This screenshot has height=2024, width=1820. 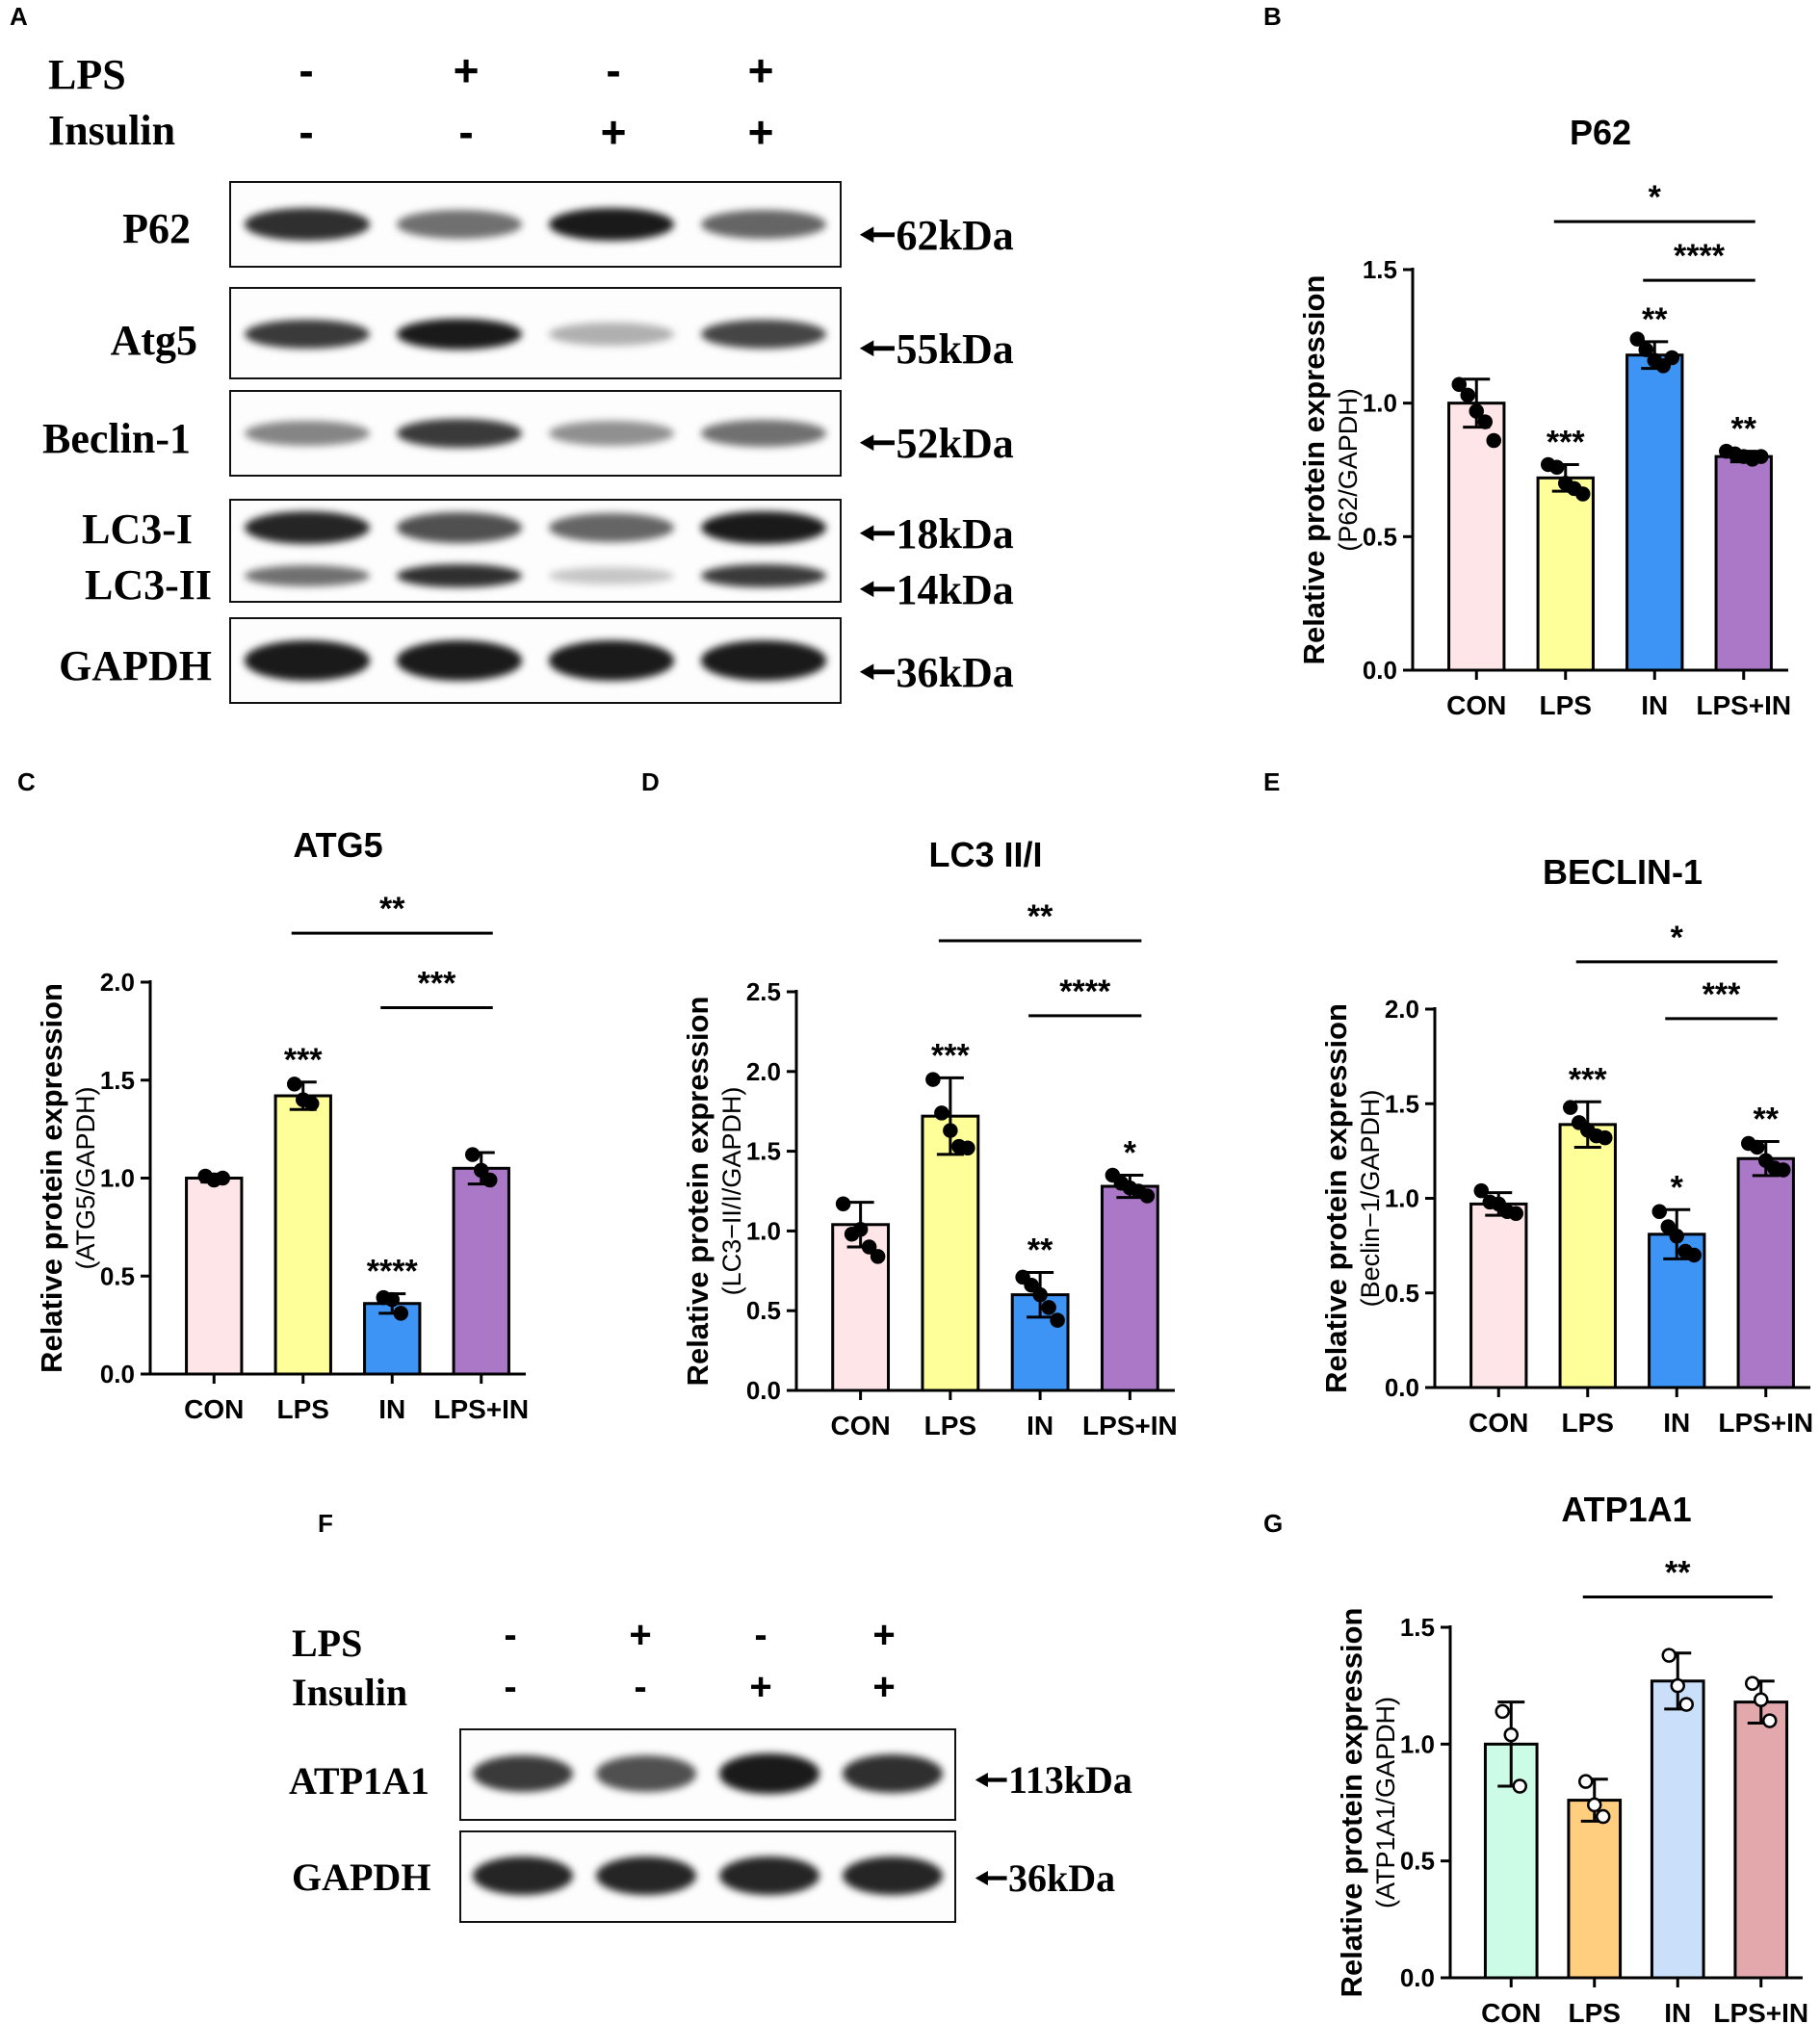 What do you see at coordinates (1402, 1009) in the screenshot?
I see `y-tick-label: 2.0` at bounding box center [1402, 1009].